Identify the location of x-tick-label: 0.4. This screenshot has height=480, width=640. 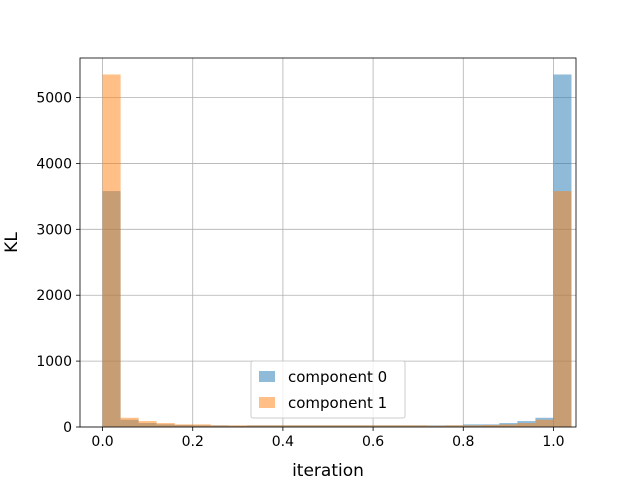
(283, 442).